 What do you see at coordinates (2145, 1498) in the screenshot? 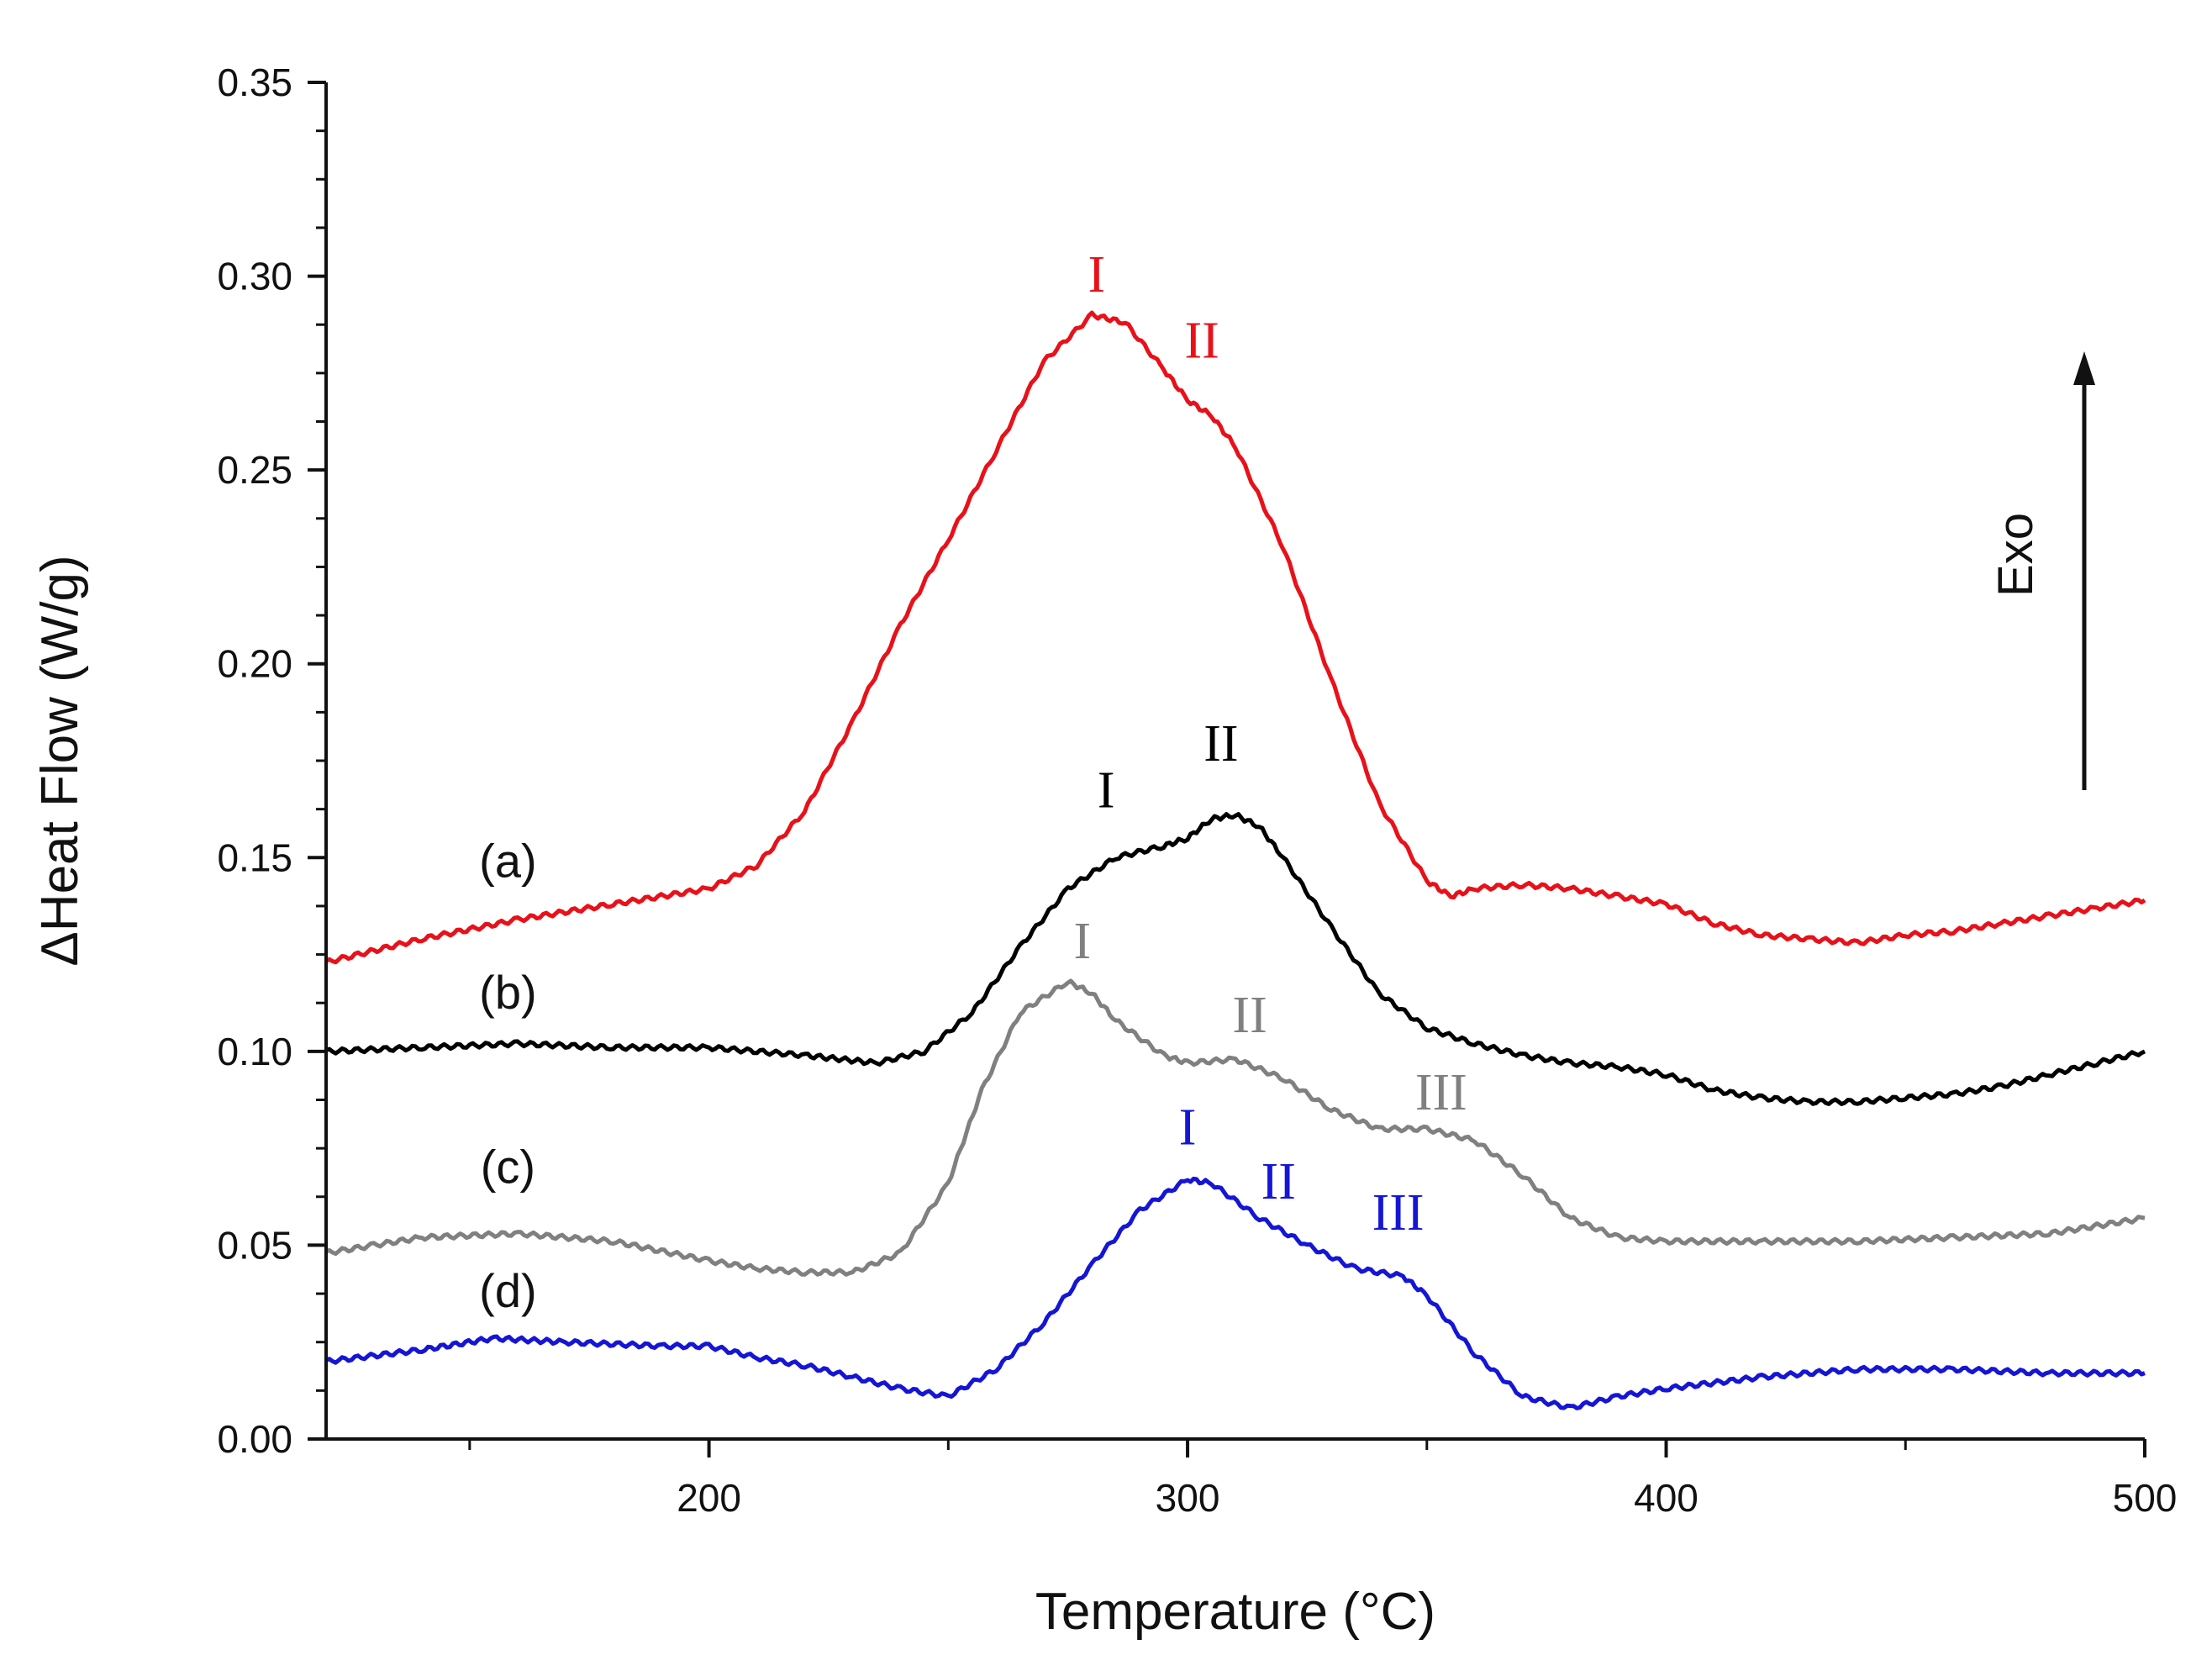
I see `x-tick-label: 500` at bounding box center [2145, 1498].